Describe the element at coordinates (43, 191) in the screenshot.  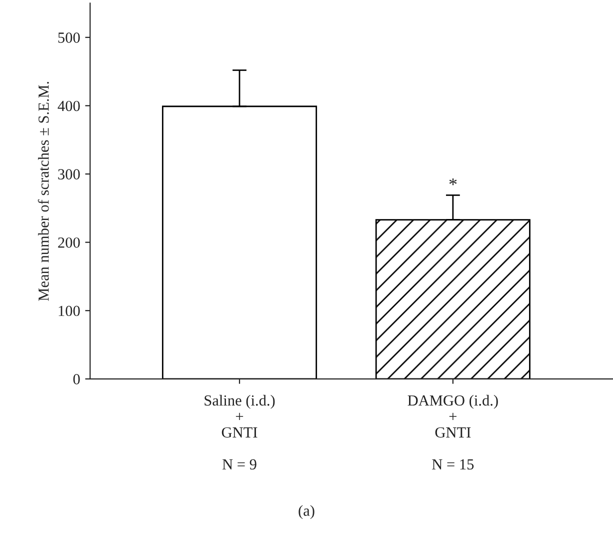
I see `y-axis-title: Mean number of scratches ± S.E.M.` at that location.